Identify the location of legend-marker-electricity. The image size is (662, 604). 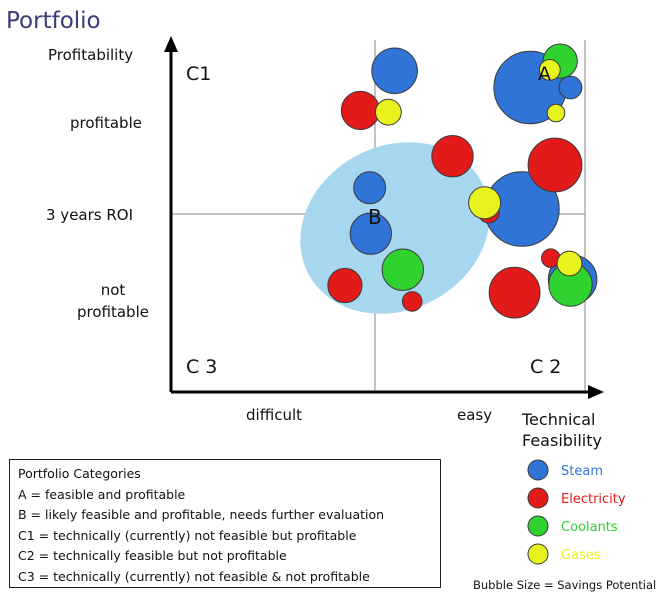
(538, 498).